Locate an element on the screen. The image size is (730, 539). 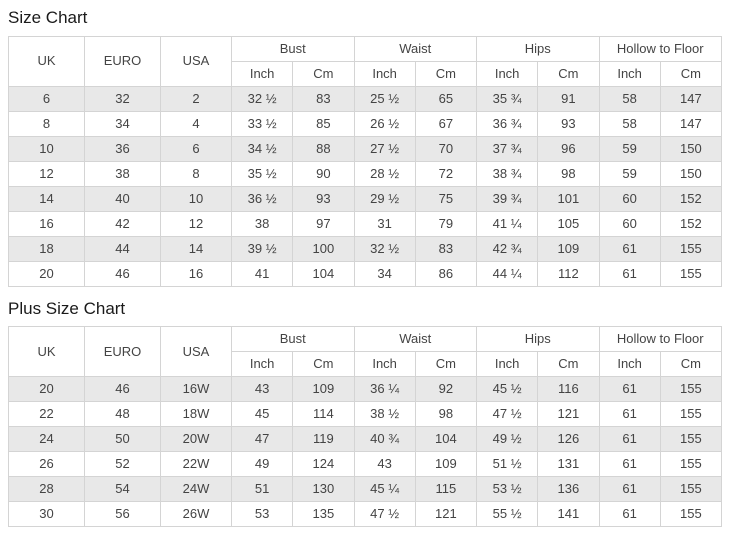
table-cell: 121 is located at coordinates (568, 414).